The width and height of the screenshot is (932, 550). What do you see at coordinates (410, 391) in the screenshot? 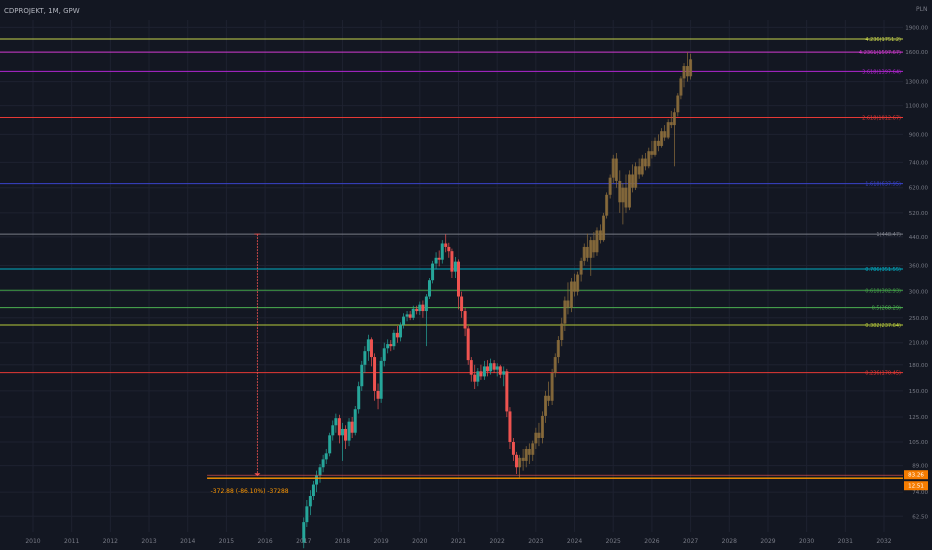
I see `candles` at bounding box center [410, 391].